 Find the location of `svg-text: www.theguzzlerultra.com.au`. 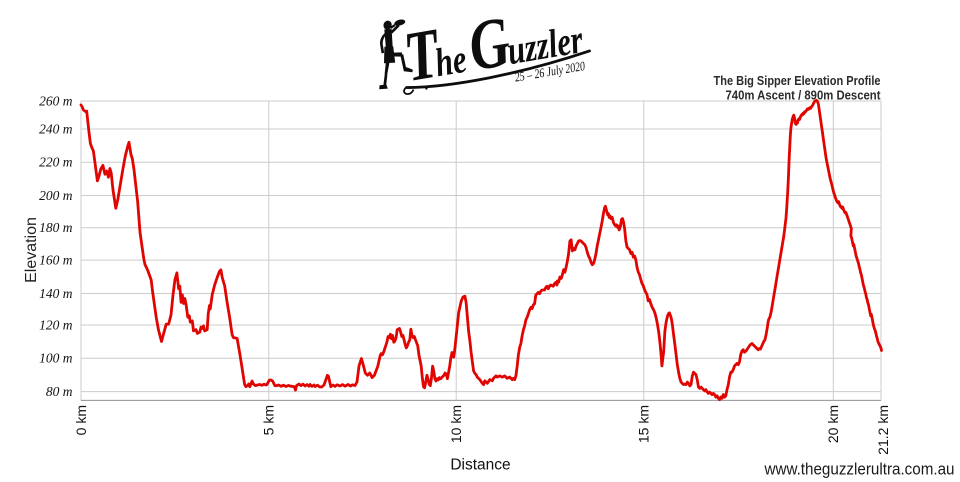

svg-text: www.theguzzlerultra.com.au is located at coordinates (859, 469).